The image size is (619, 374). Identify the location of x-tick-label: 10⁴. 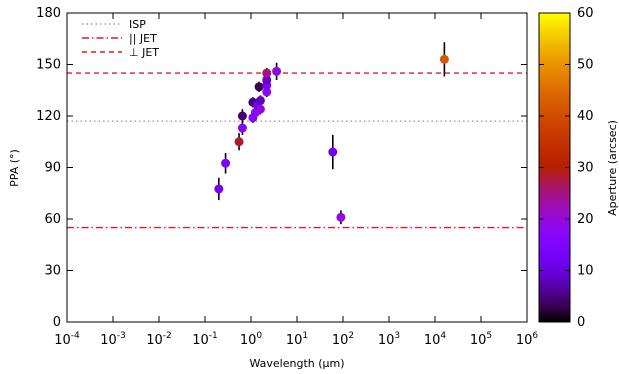
(435, 339).